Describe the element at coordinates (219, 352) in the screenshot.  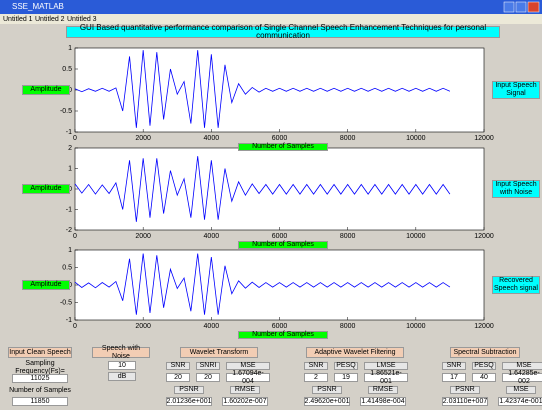
I see `method-button: Wavelet Transform` at that location.